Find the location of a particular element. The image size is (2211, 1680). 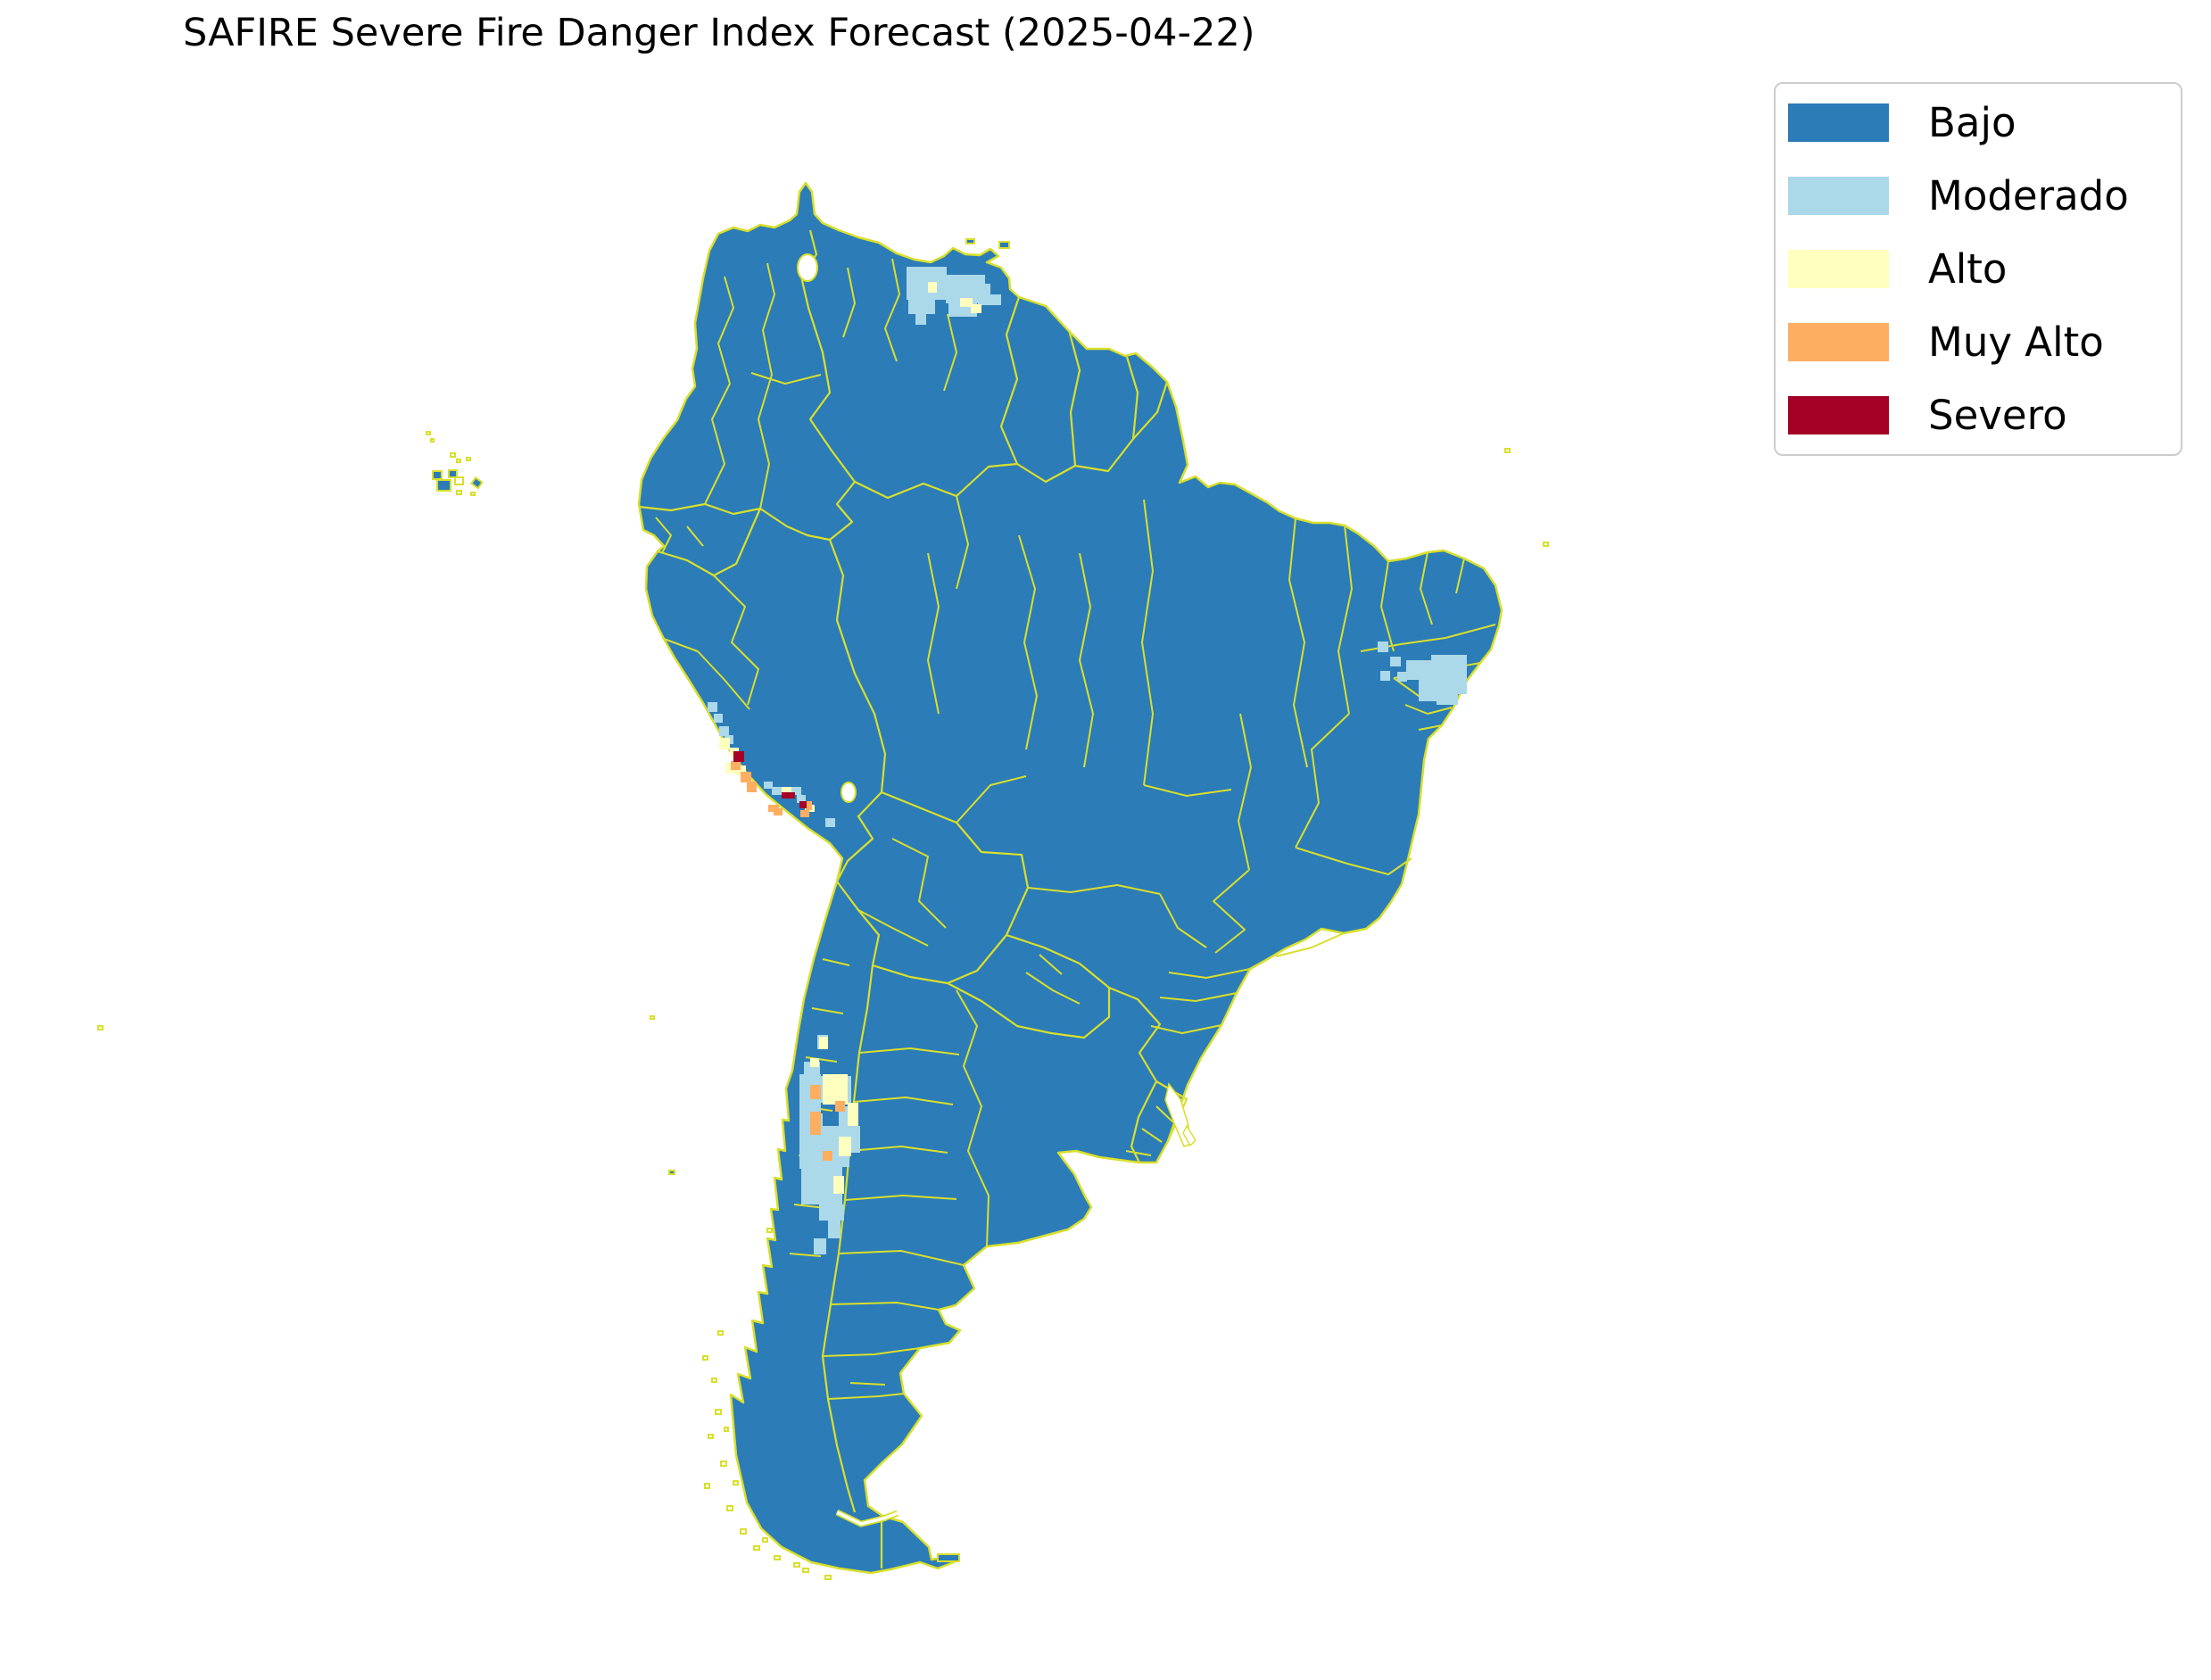

juan-fernandez-island is located at coordinates (671, 1172).